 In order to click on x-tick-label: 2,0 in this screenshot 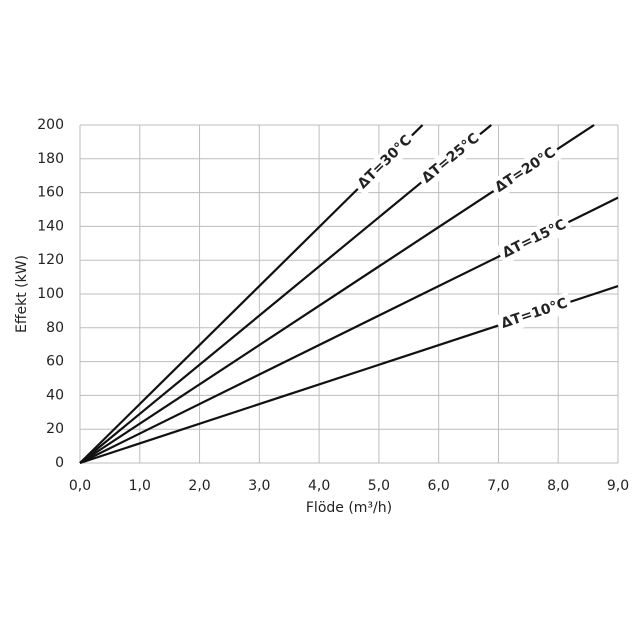, I will do `click(199, 486)`.